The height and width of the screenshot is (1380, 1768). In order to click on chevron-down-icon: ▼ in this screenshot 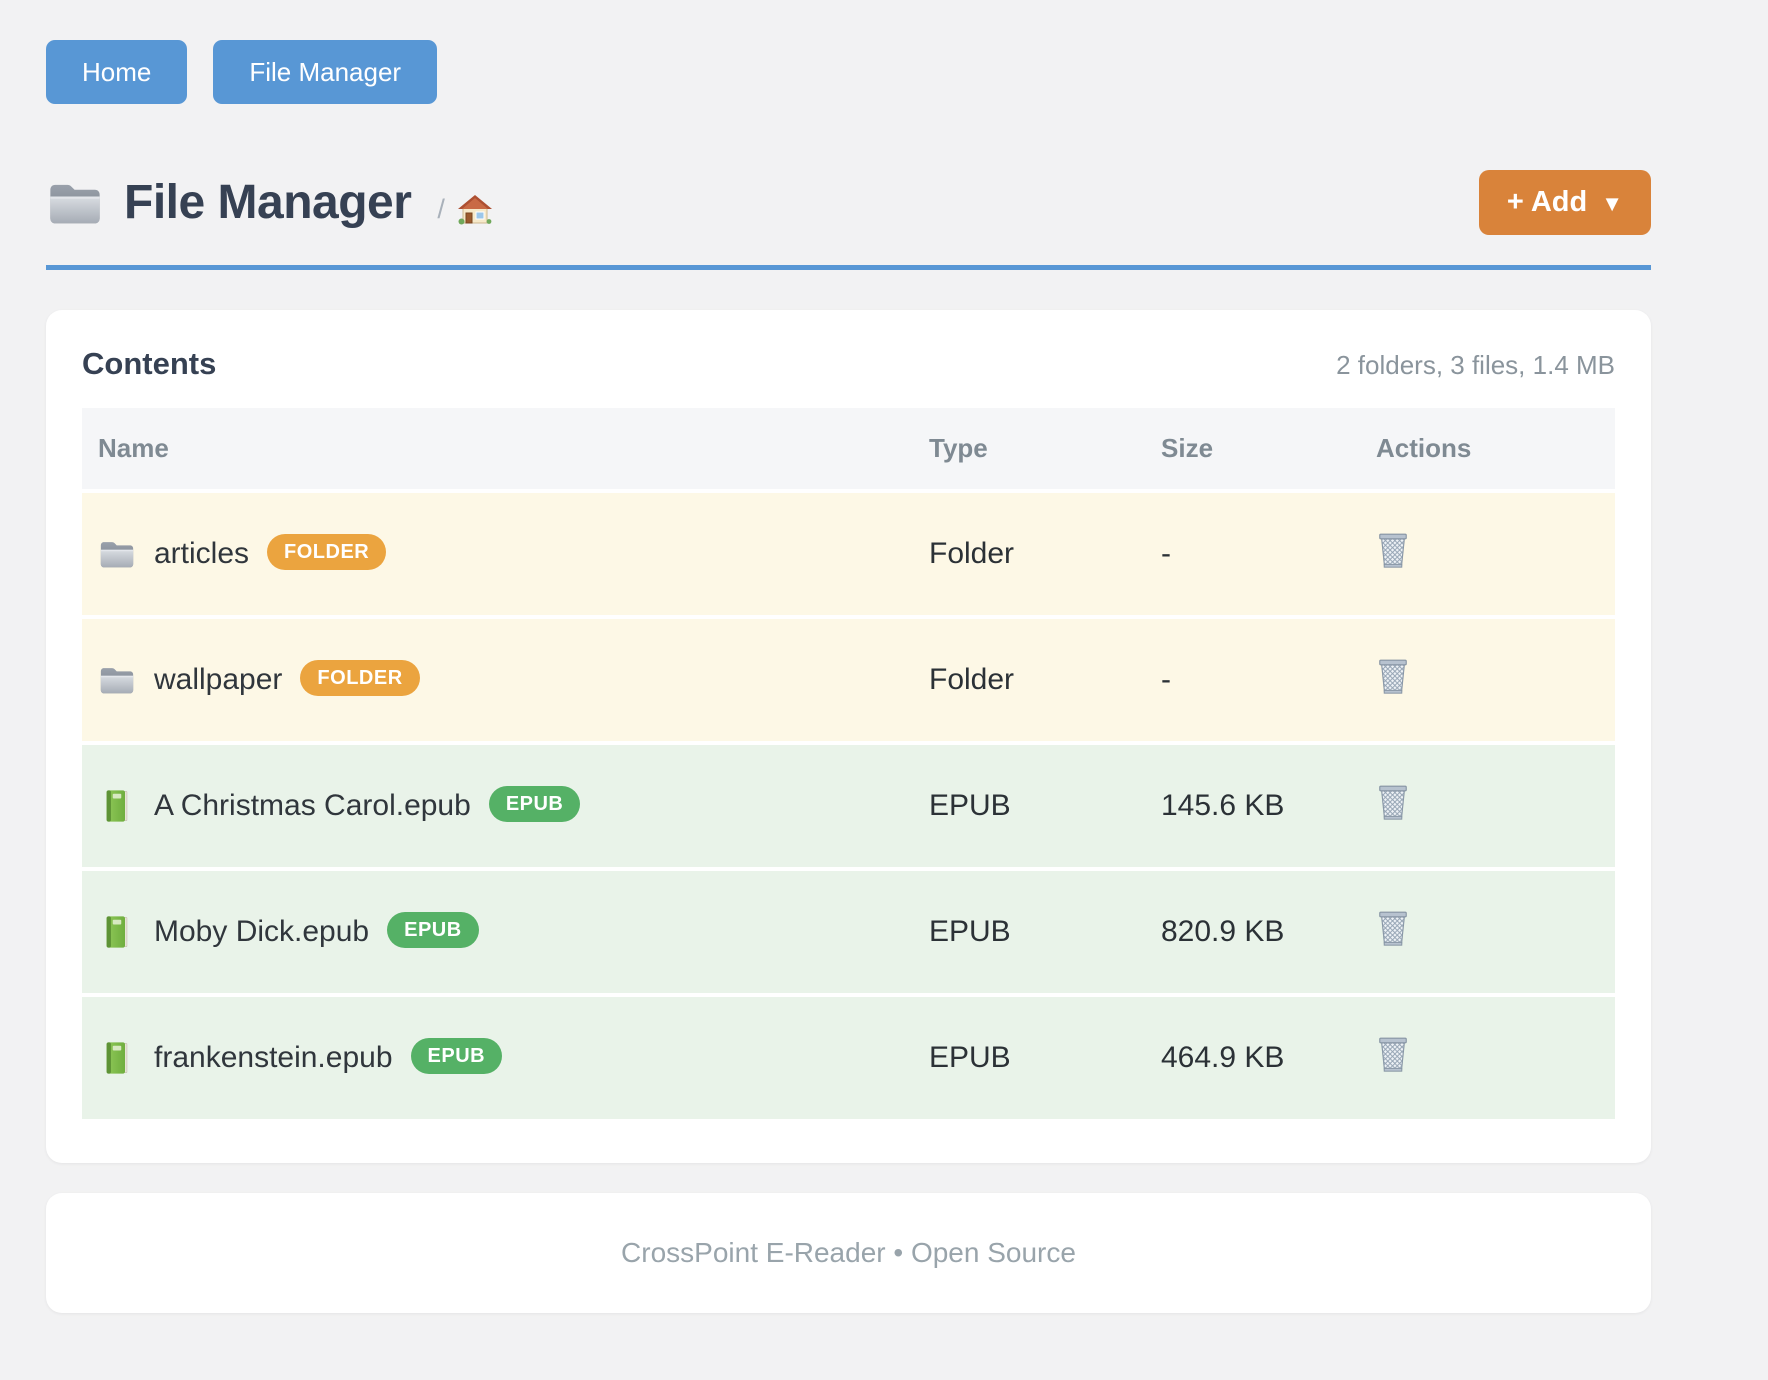, I will do `click(1612, 203)`.